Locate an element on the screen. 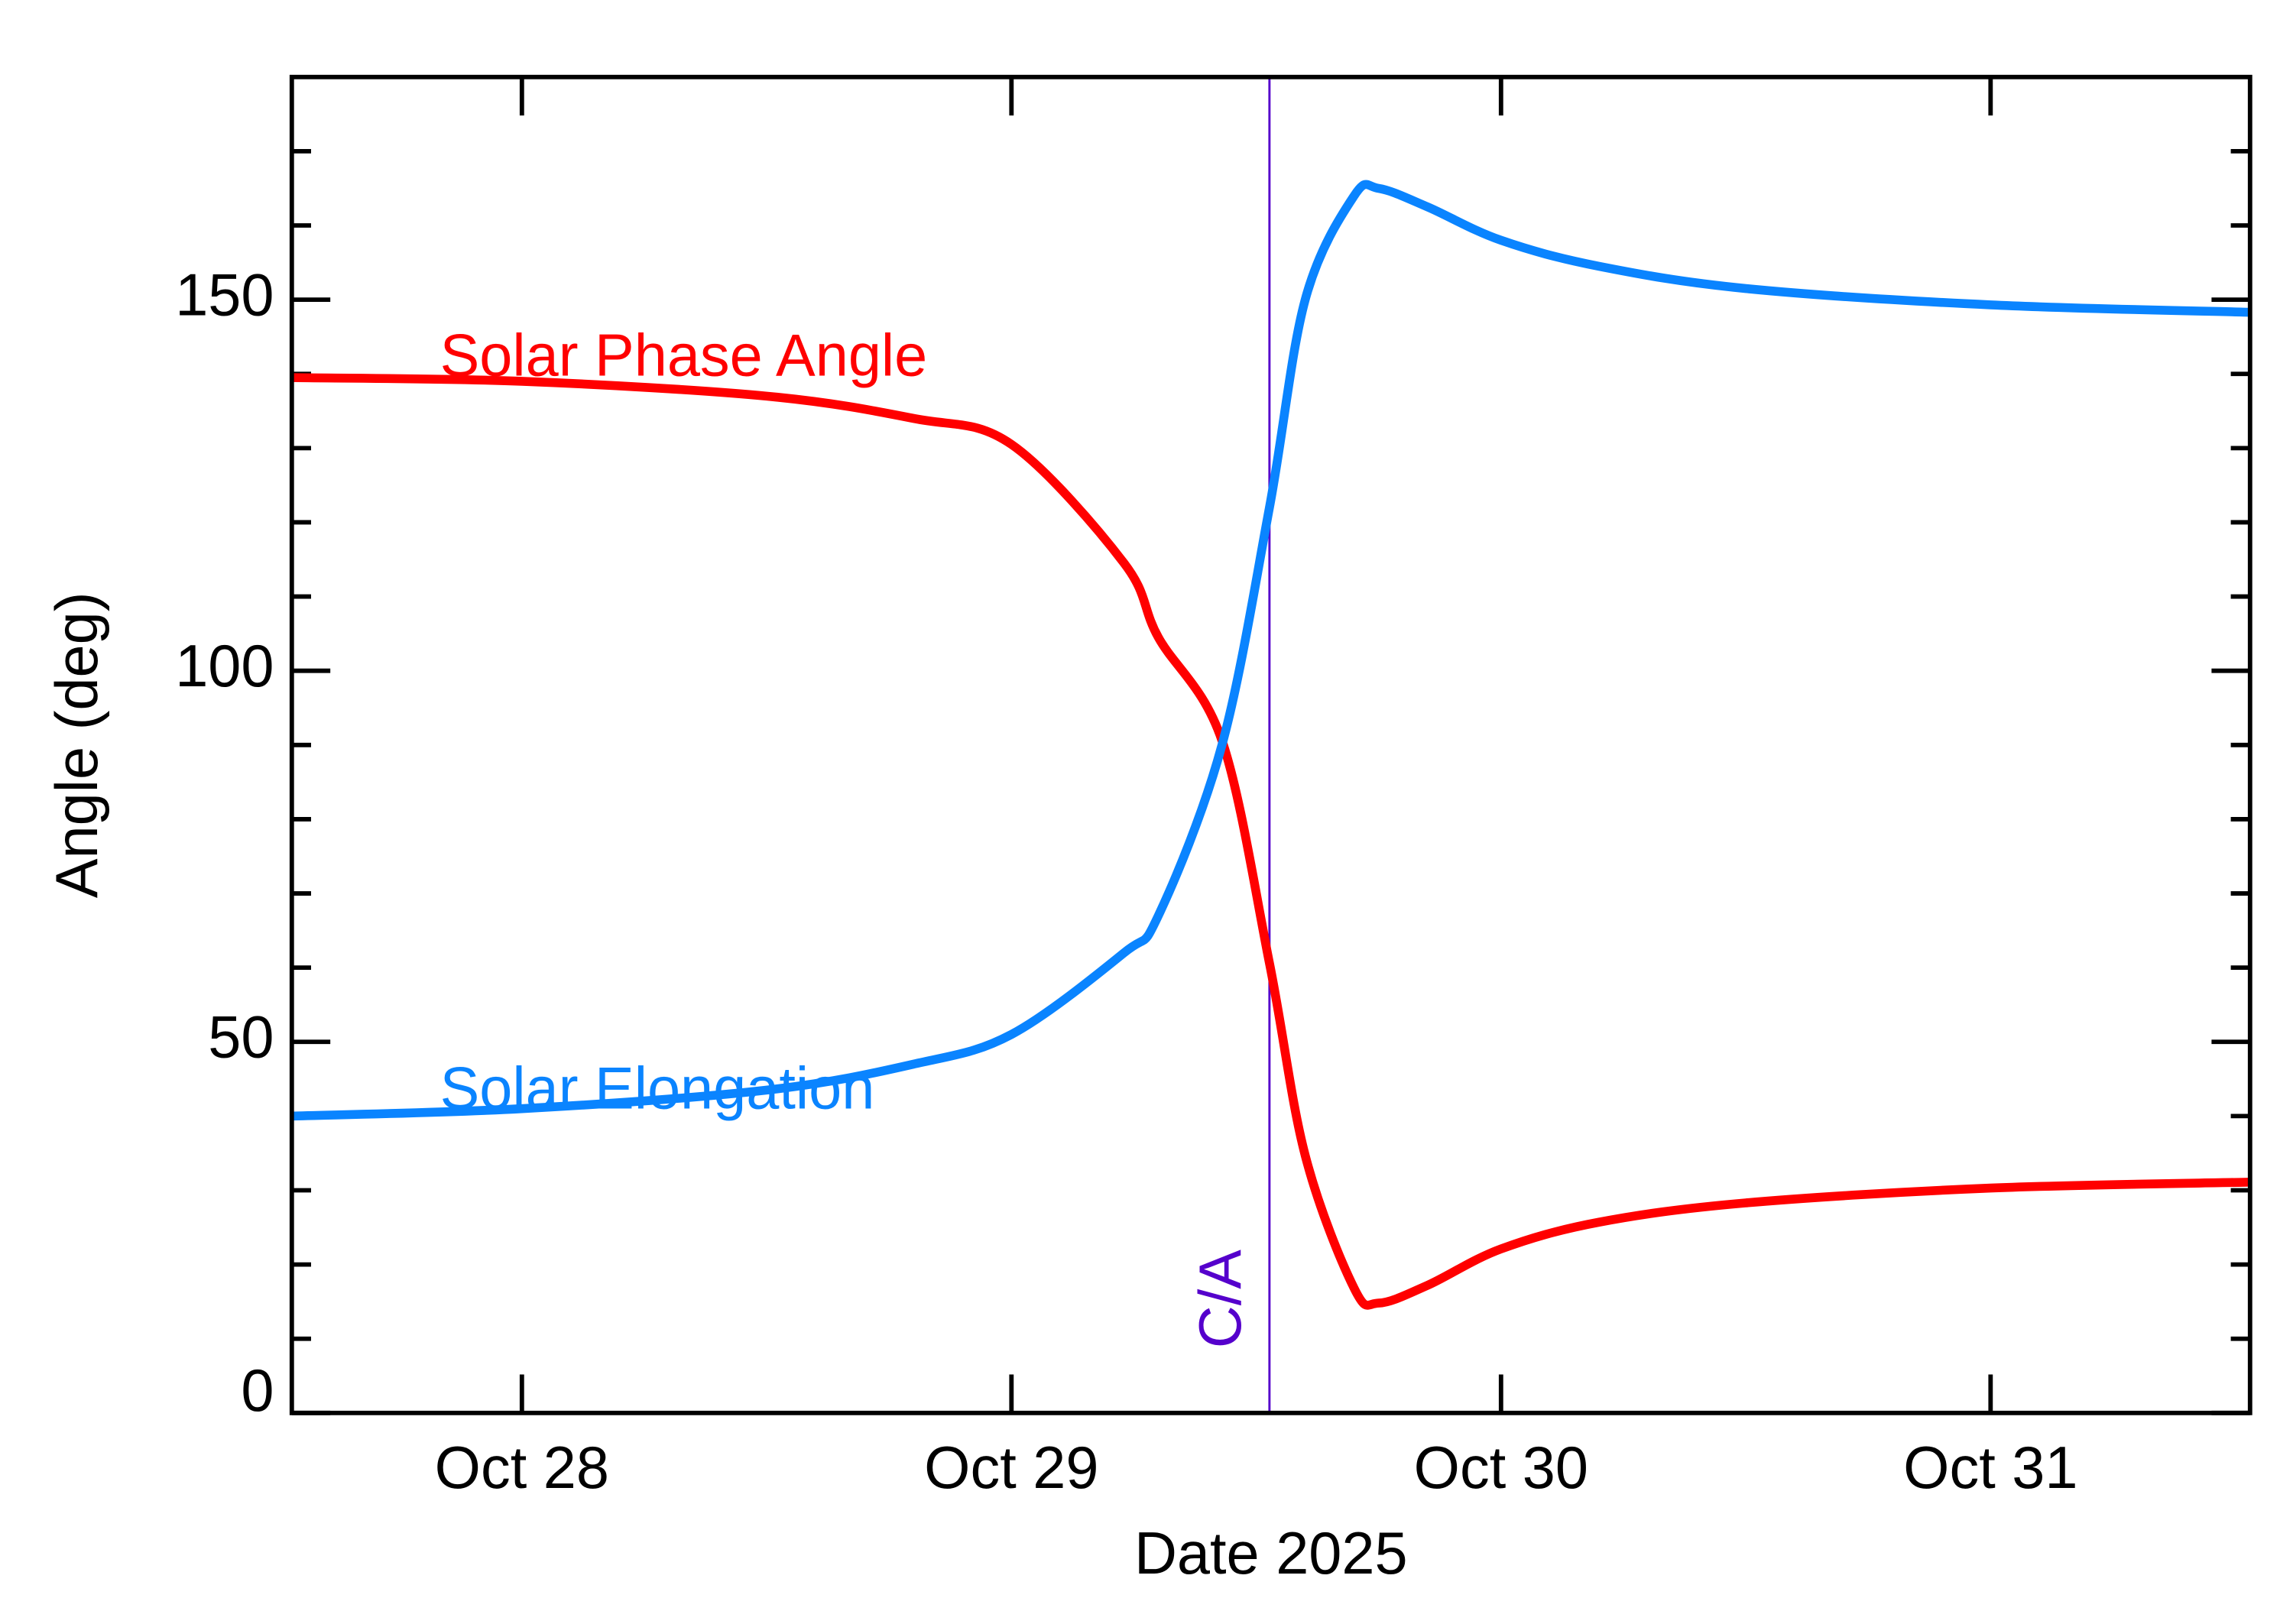 Image resolution: width=2293 pixels, height=1624 pixels. series-label: Solar Phase Angle is located at coordinates (684, 355).